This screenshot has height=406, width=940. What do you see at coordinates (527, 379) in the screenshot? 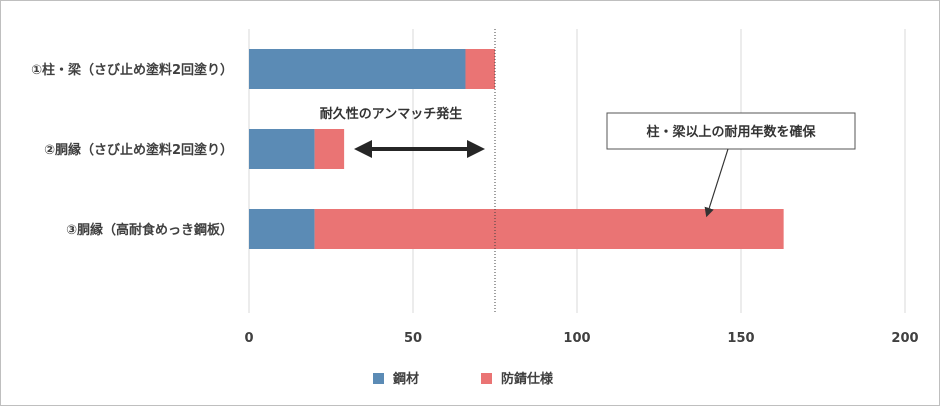
I see `legend-label-rustproof: 防錆仕様` at bounding box center [527, 379].